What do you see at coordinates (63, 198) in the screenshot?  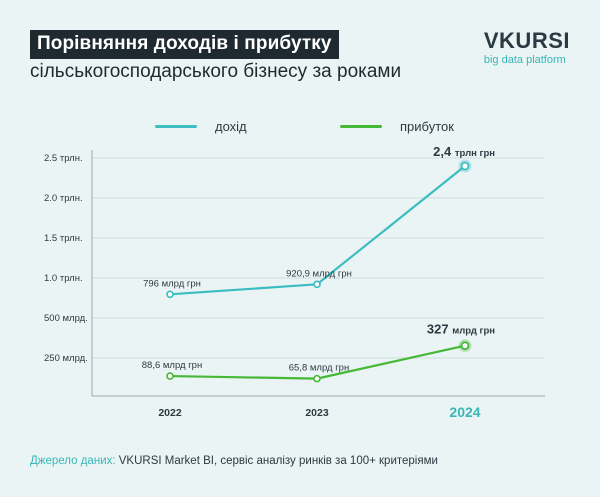 I see `y-tick-label: 2.0 трлн.` at bounding box center [63, 198].